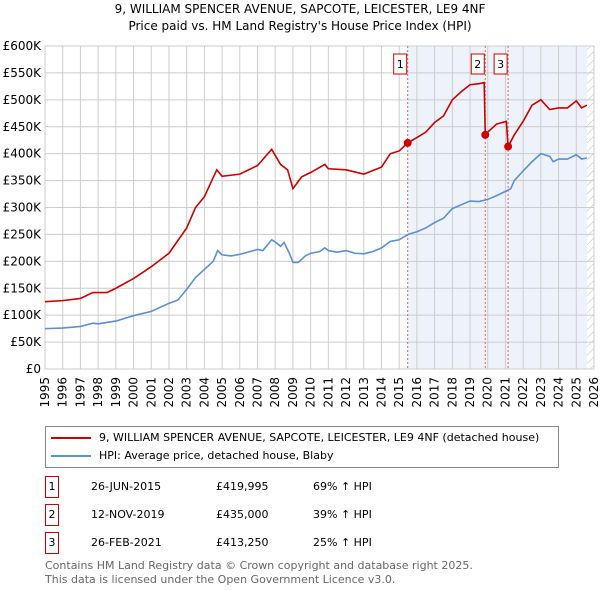 The image size is (600, 590). What do you see at coordinates (23, 208) in the screenshot?
I see `y-tick-label: £300K` at bounding box center [23, 208].